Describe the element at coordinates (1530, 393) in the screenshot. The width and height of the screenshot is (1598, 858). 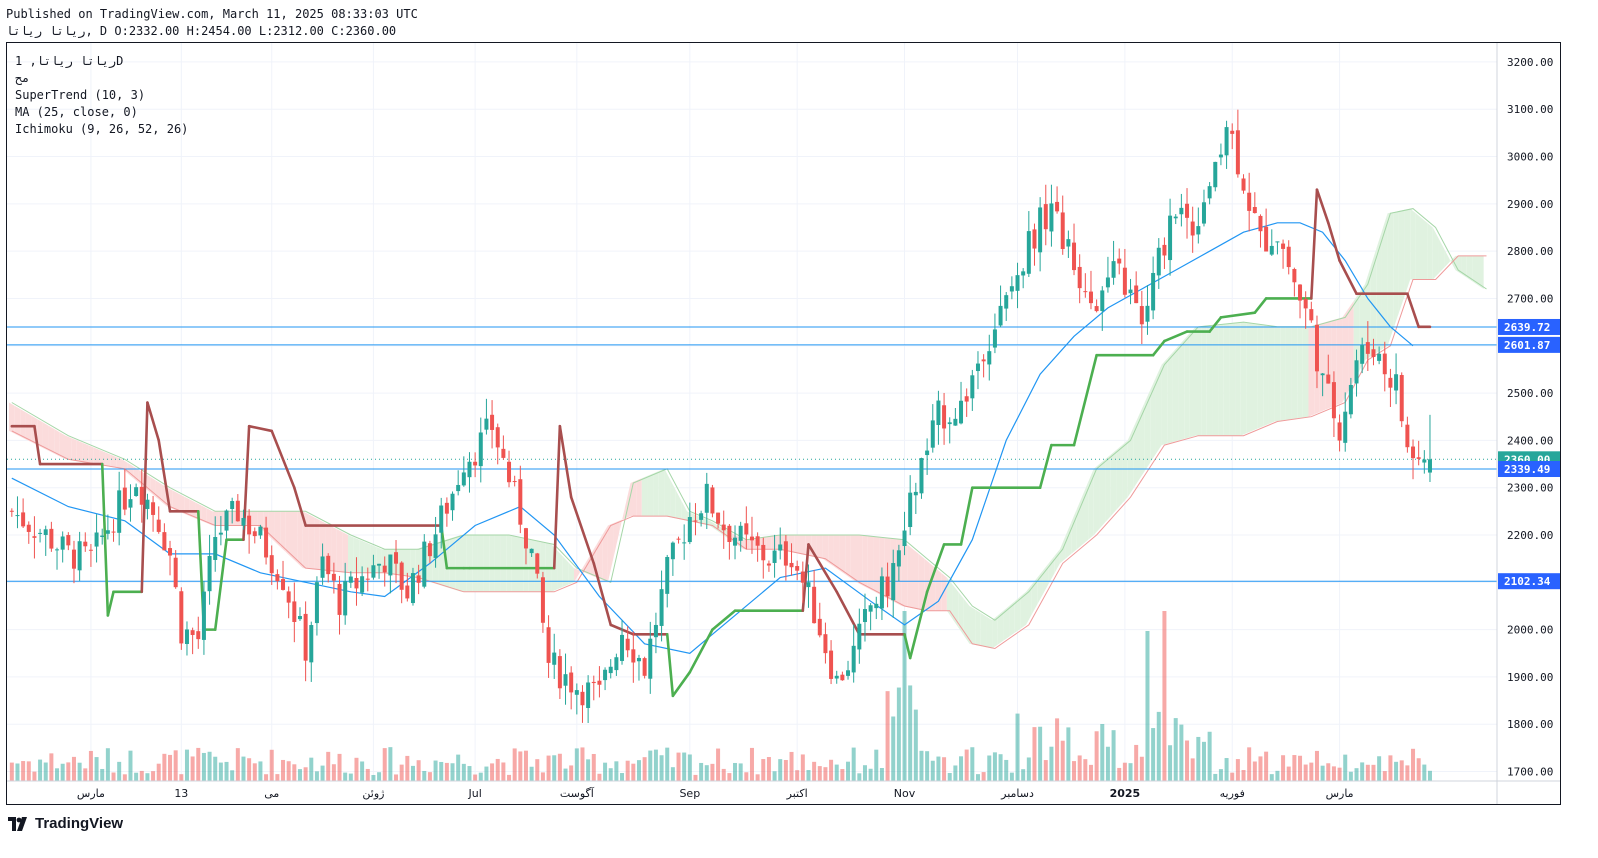
I see `y-tick-label: 2500.00` at that location.